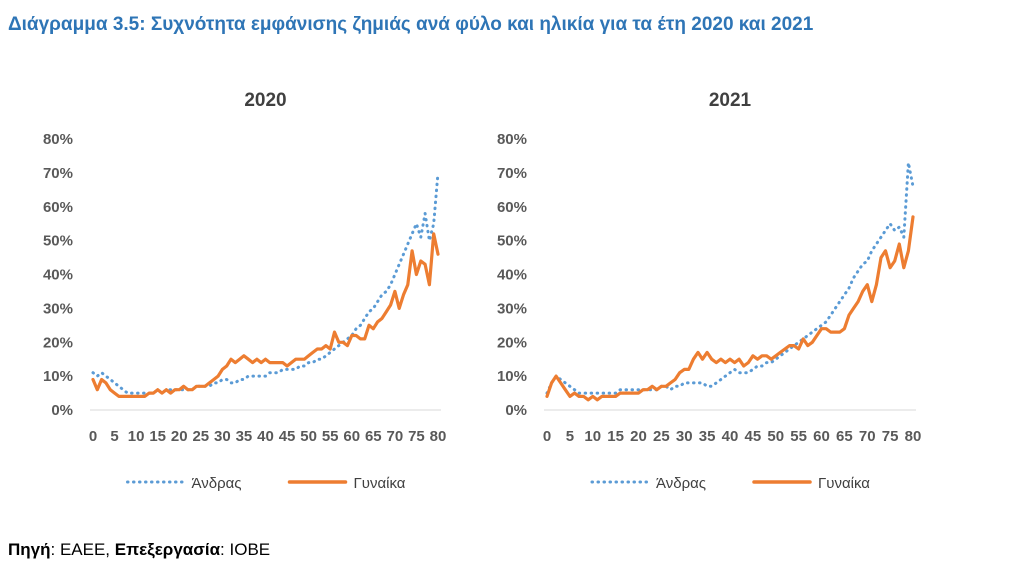  What do you see at coordinates (82, 549) in the screenshot?
I see `source-text: : ΕΑΕΕ,` at bounding box center [82, 549].